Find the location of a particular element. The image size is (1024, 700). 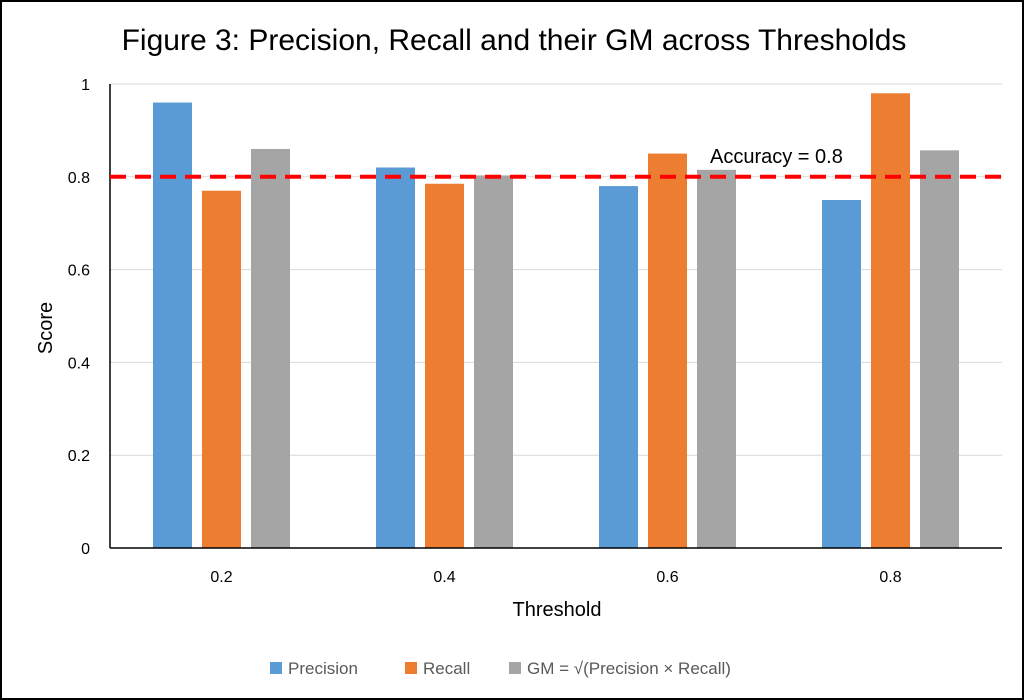

y-tick-label: 0.8 is located at coordinates (79, 178).